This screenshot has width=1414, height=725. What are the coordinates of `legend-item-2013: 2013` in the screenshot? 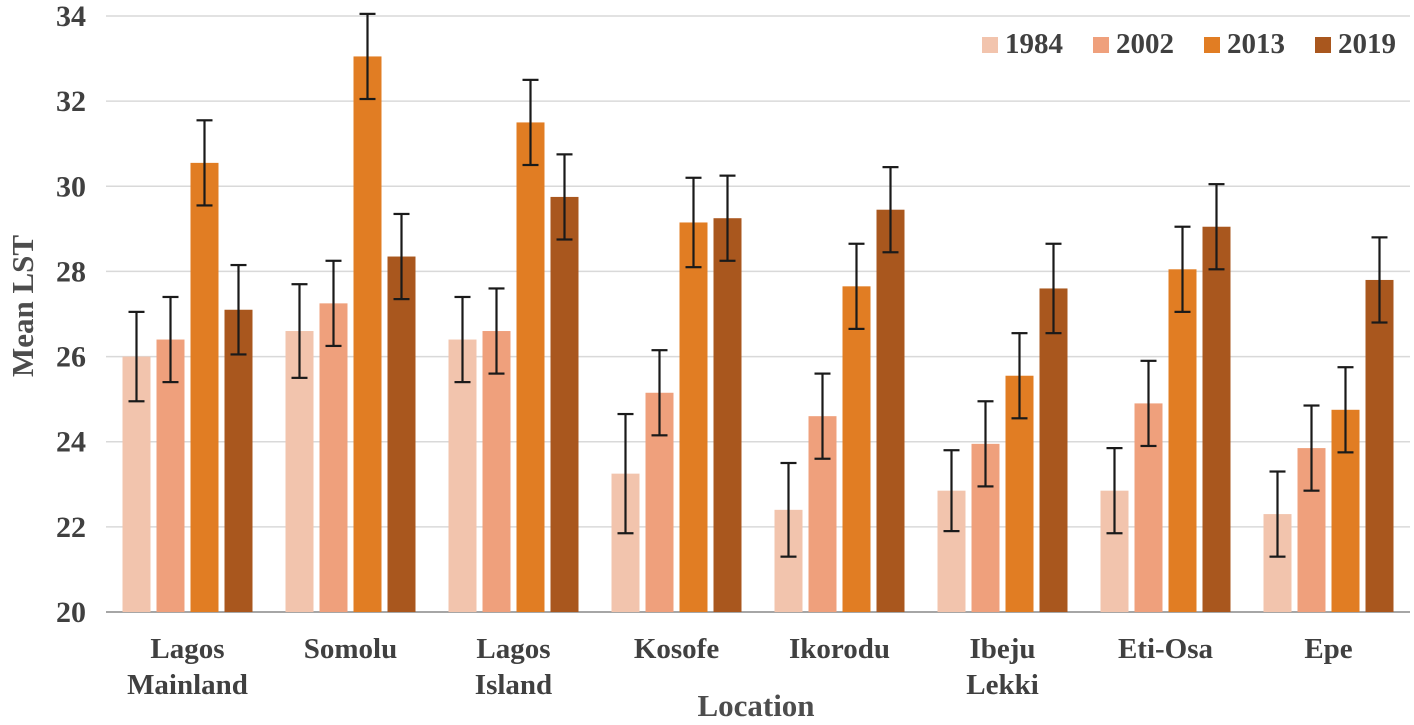 It's located at (1244, 44).